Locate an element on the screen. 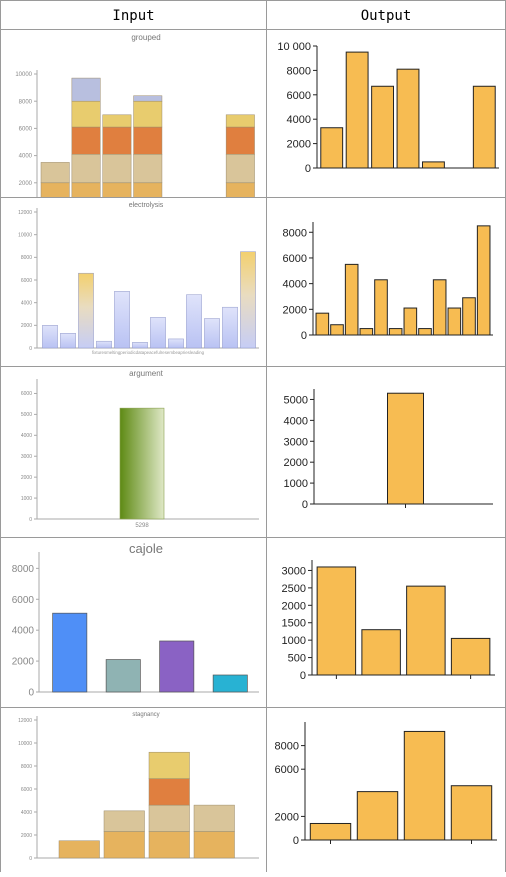  input-cell-3: argument 0 1000 2000 3000 4000 5000 6000 5298 is located at coordinates (133, 452).